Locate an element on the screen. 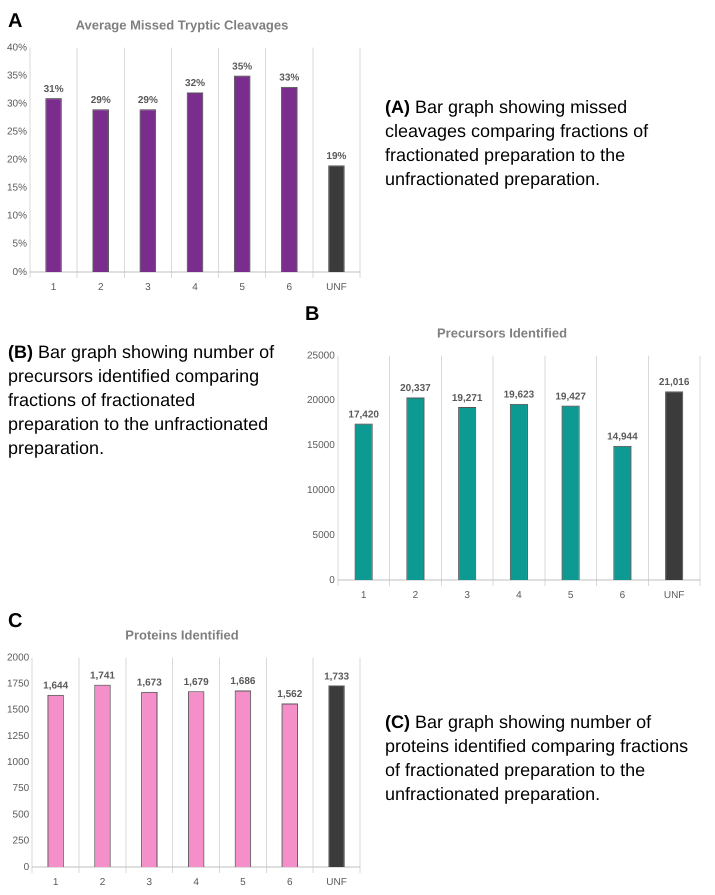  y-tick-label: 25% is located at coordinates (17, 132).